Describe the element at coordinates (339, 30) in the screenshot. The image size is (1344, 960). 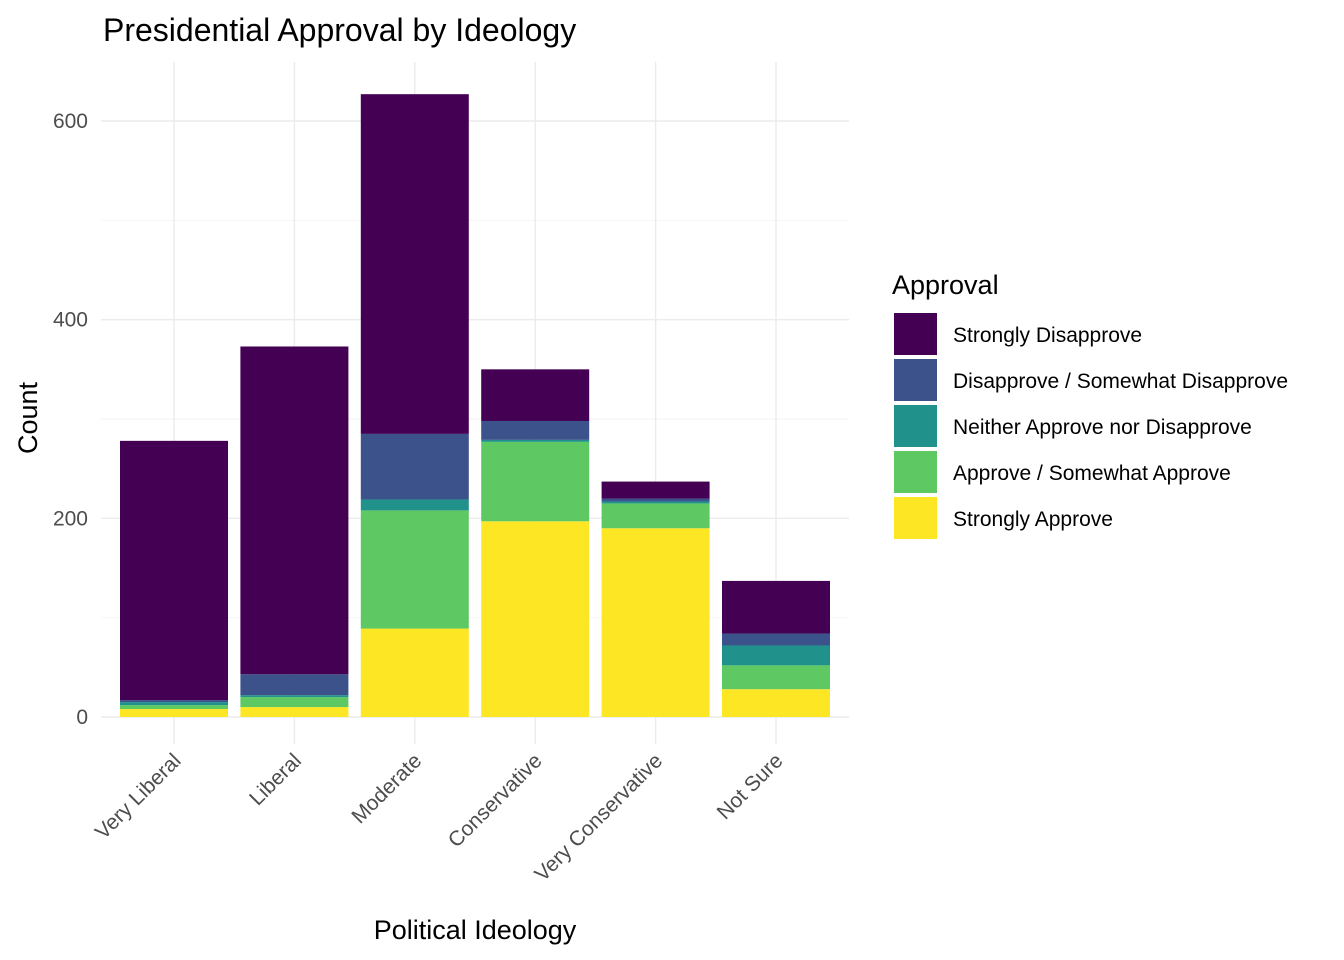
I see `chart-title: Presidential Approval by Ideology` at that location.